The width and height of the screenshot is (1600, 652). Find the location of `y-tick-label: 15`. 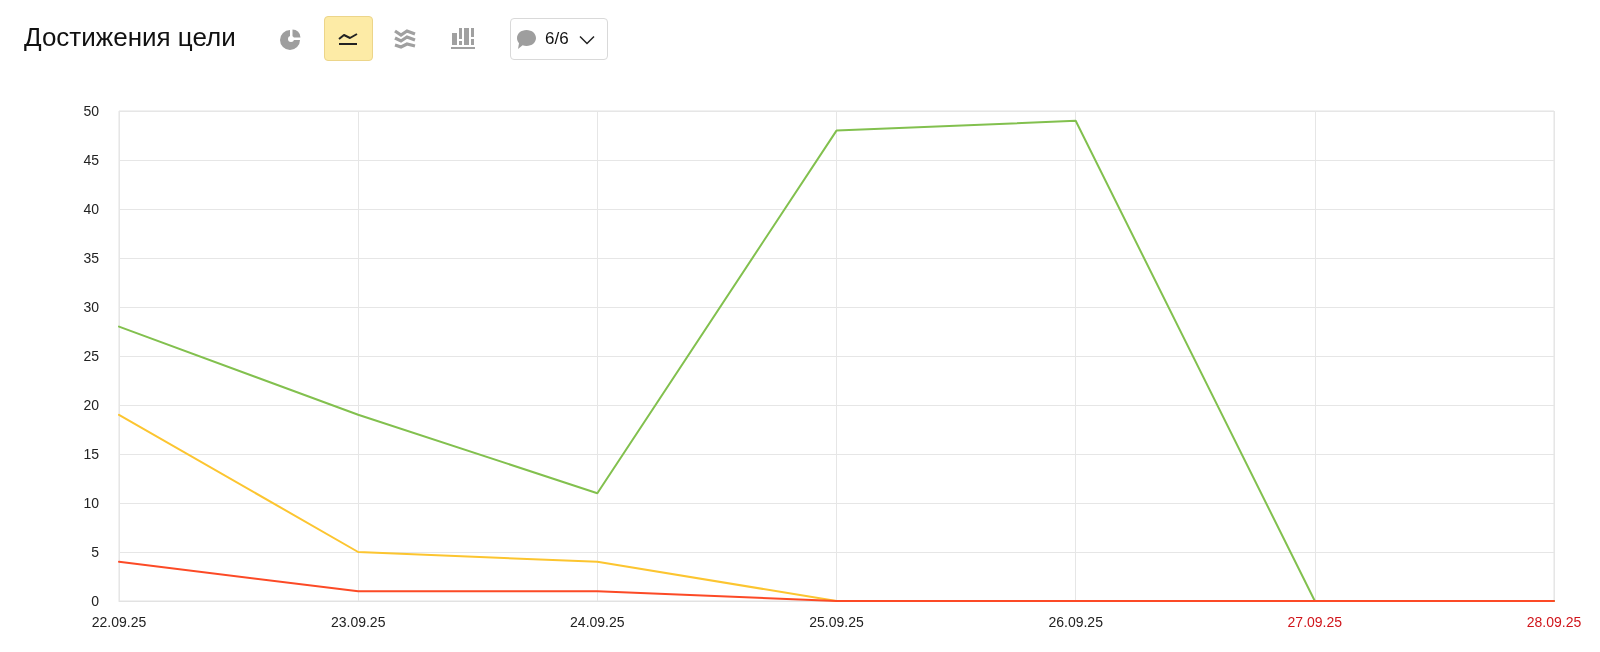

y-tick-label: 15 is located at coordinates (91, 454).